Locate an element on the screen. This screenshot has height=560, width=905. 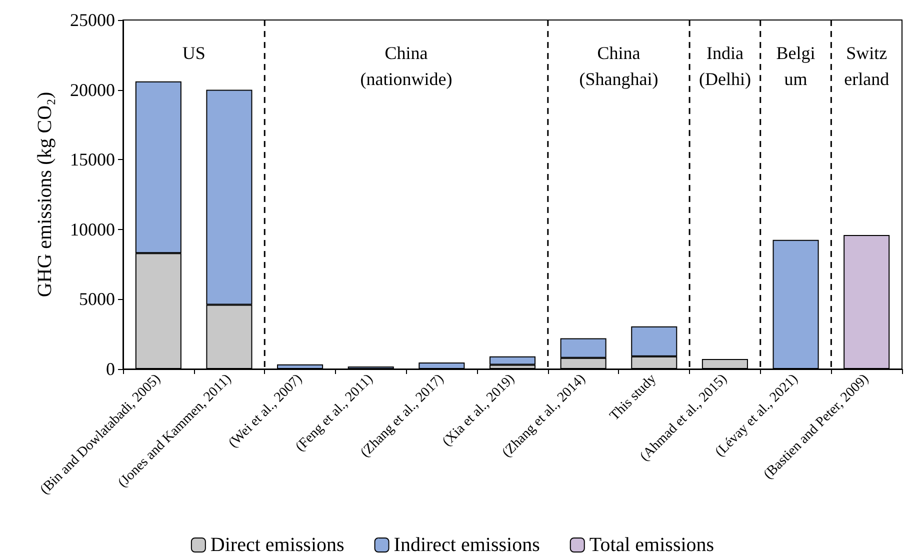
y-tick-label: 0 is located at coordinates (110, 369).